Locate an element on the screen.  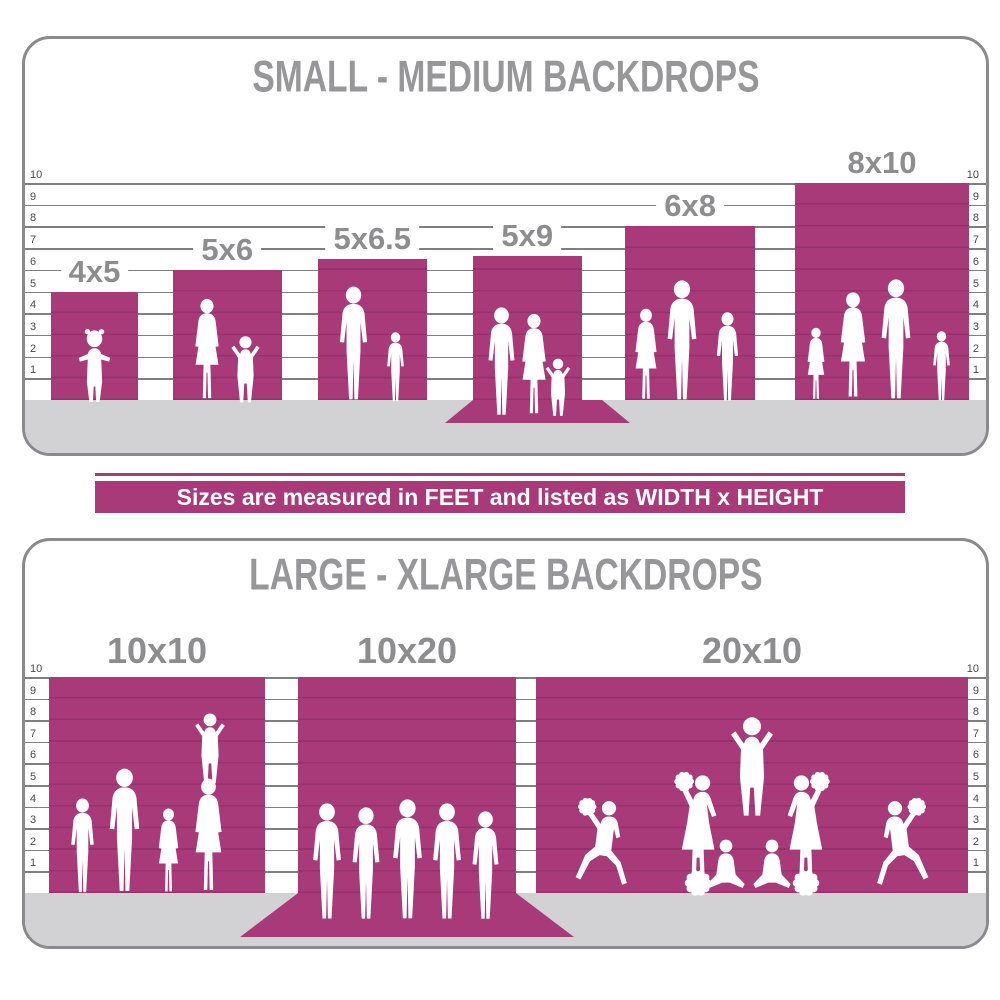
panel-large-title-text: LARGE - XLARGE BACKDROPS is located at coordinates (505, 574).